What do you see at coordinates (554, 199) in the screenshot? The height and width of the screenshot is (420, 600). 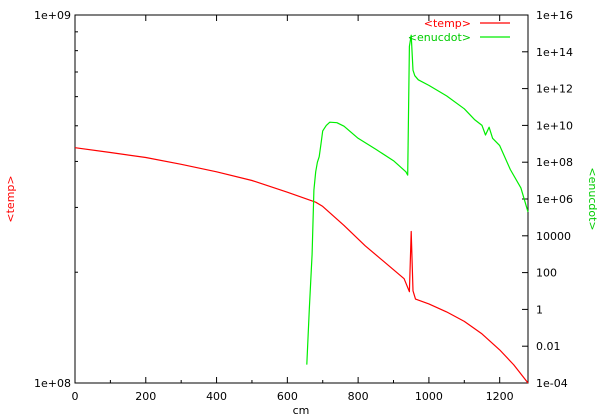 I see `right-tick-label: 1e+06` at bounding box center [554, 199].